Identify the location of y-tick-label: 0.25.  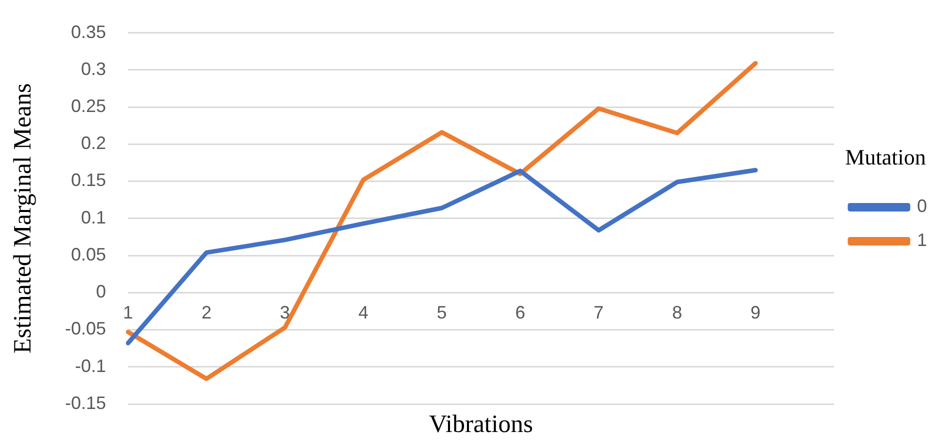
(88, 106).